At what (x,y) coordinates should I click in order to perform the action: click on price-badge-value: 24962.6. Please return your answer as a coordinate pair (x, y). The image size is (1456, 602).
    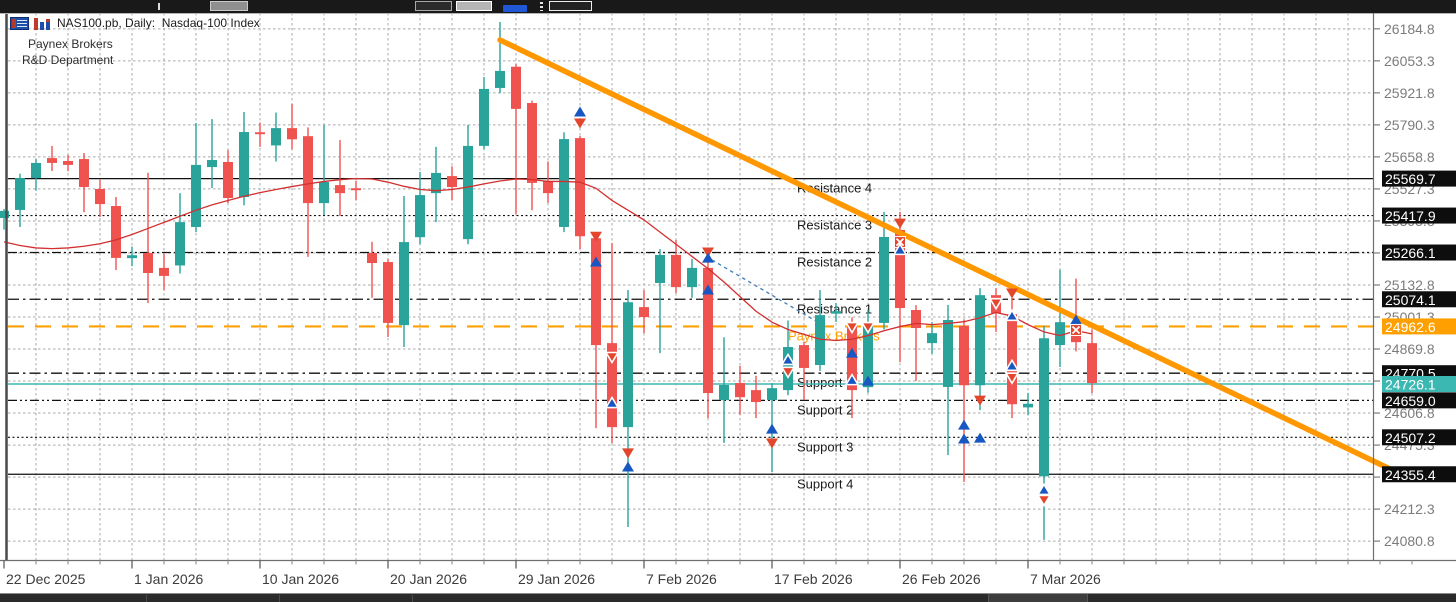
    Looking at the image, I should click on (1410, 327).